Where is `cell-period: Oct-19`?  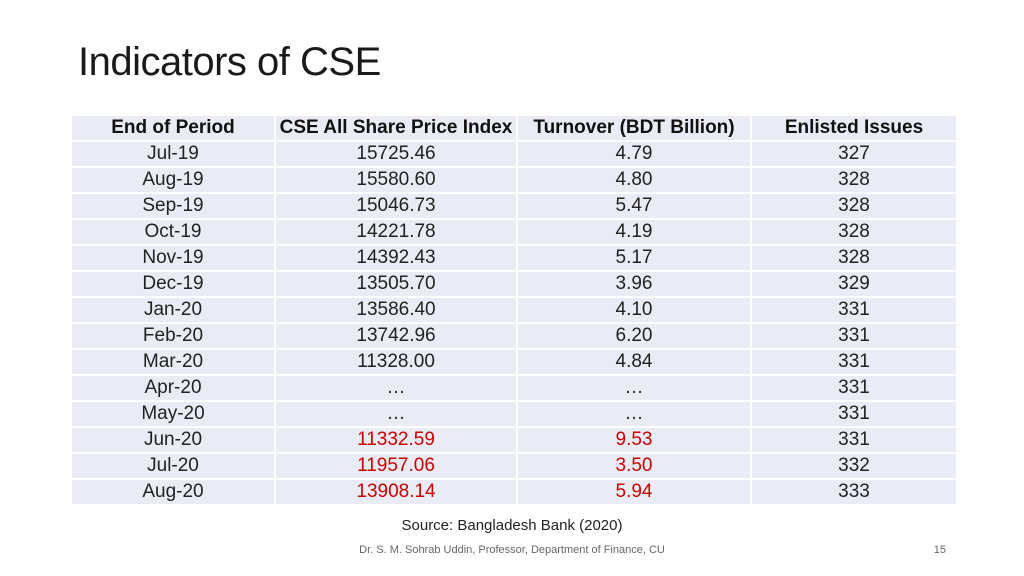 cell-period: Oct-19 is located at coordinates (173, 232).